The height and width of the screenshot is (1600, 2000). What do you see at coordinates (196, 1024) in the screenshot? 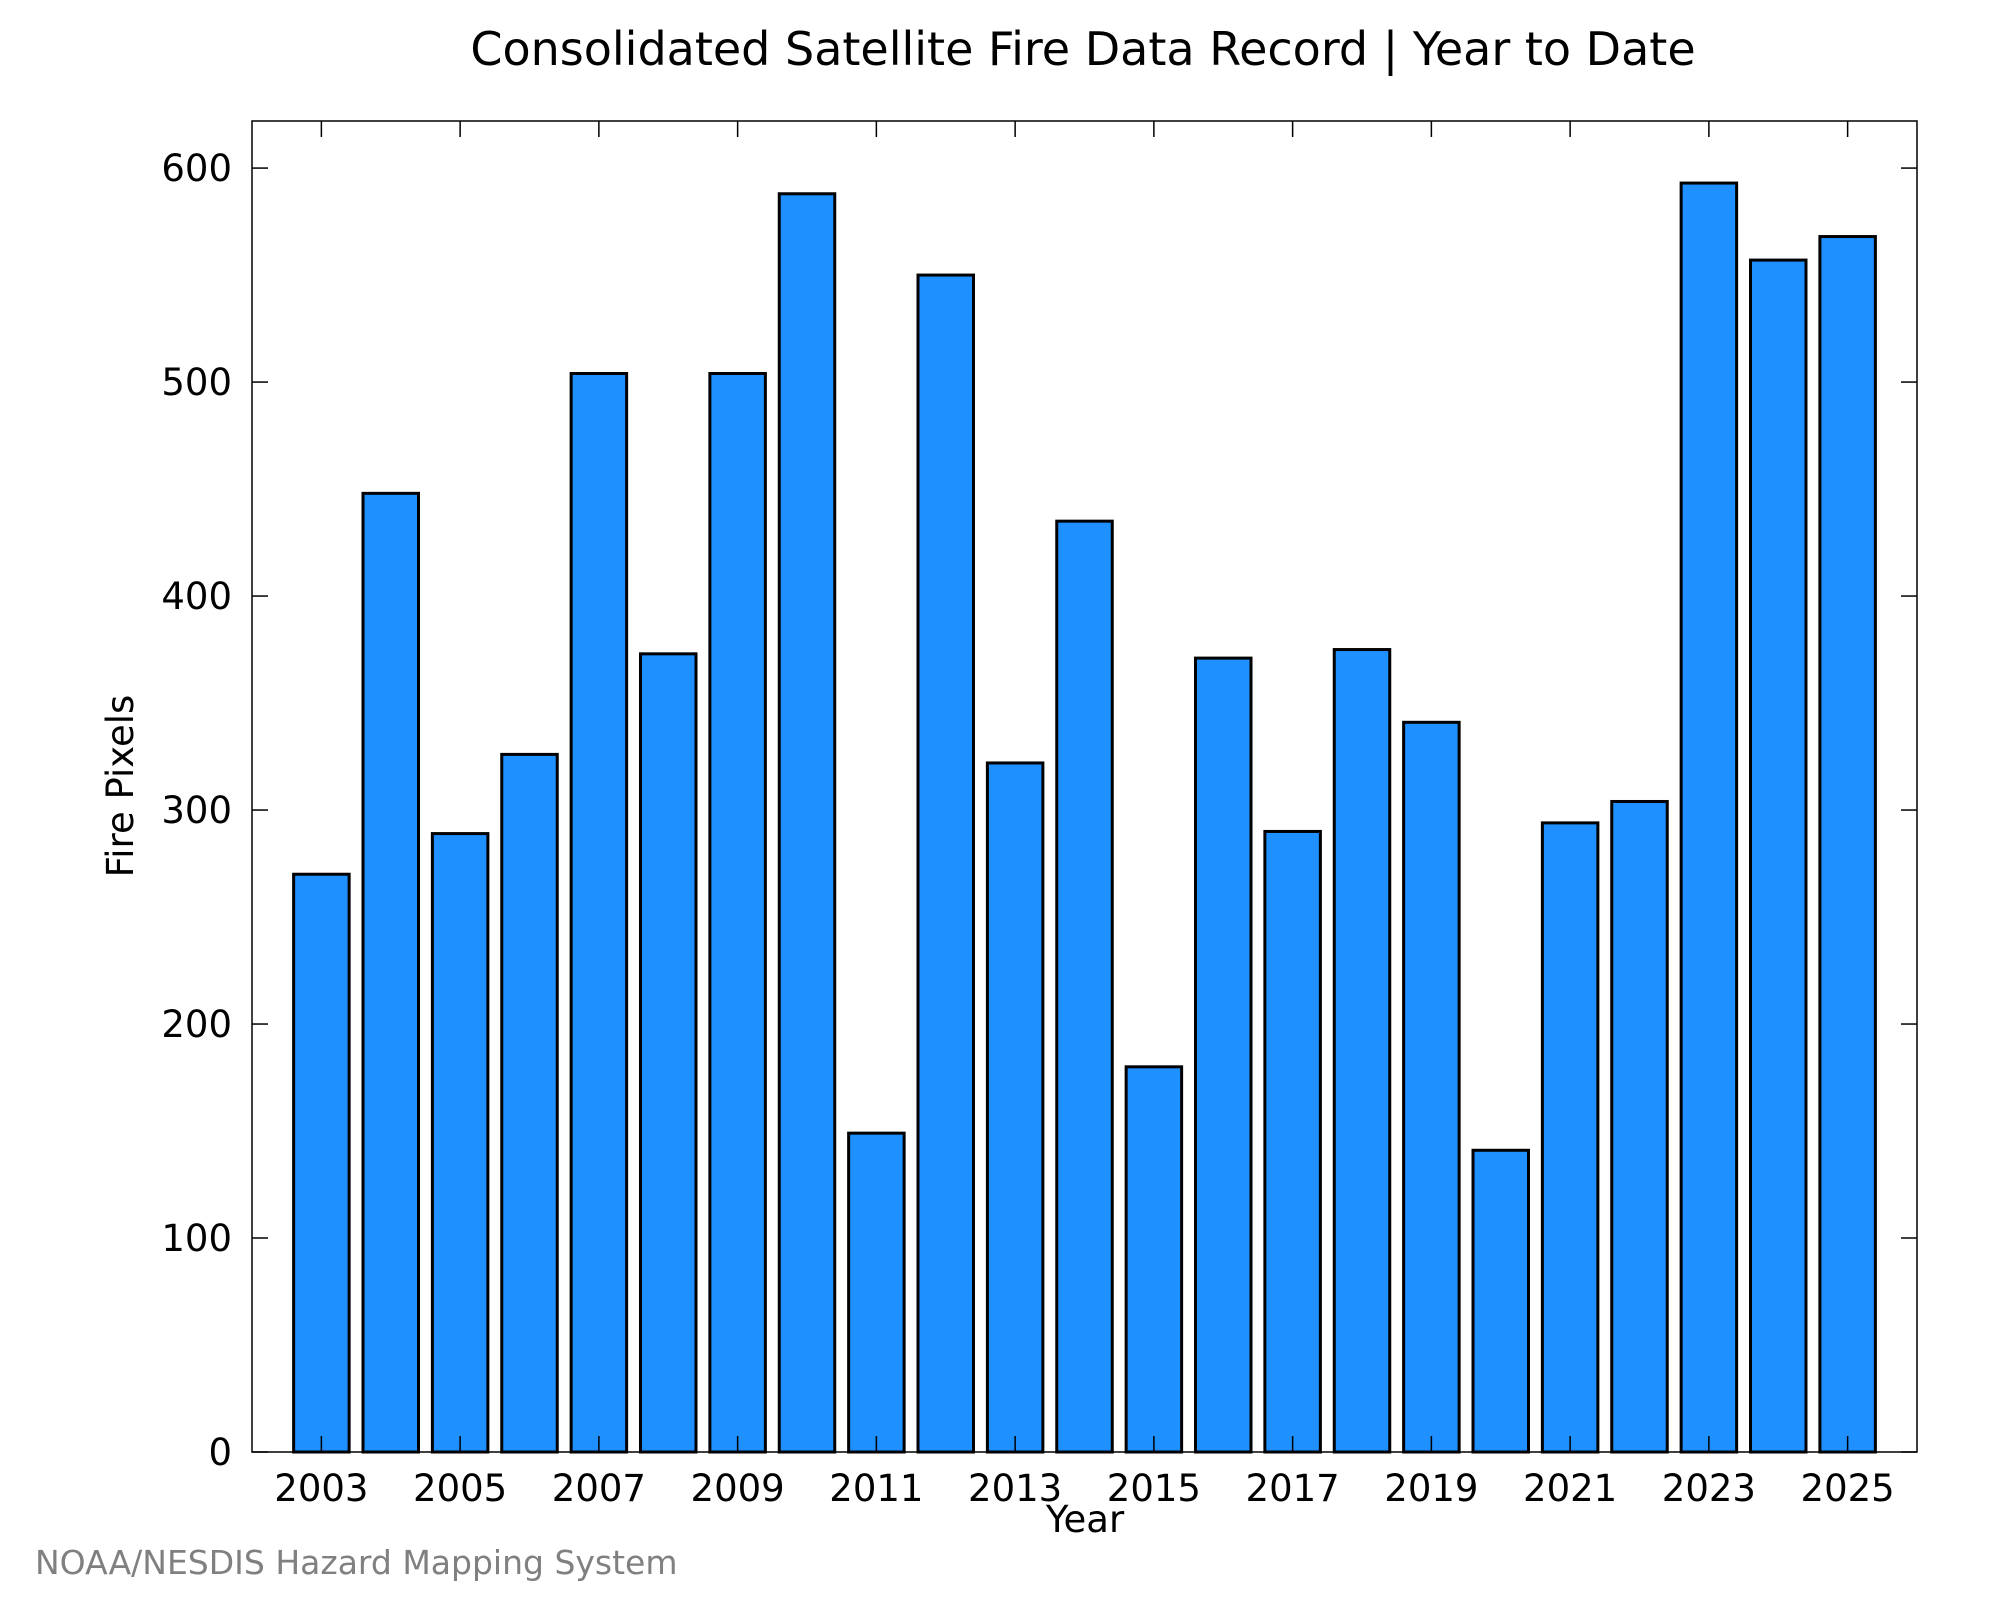
I see `y-tick-label-200: 200` at bounding box center [196, 1024].